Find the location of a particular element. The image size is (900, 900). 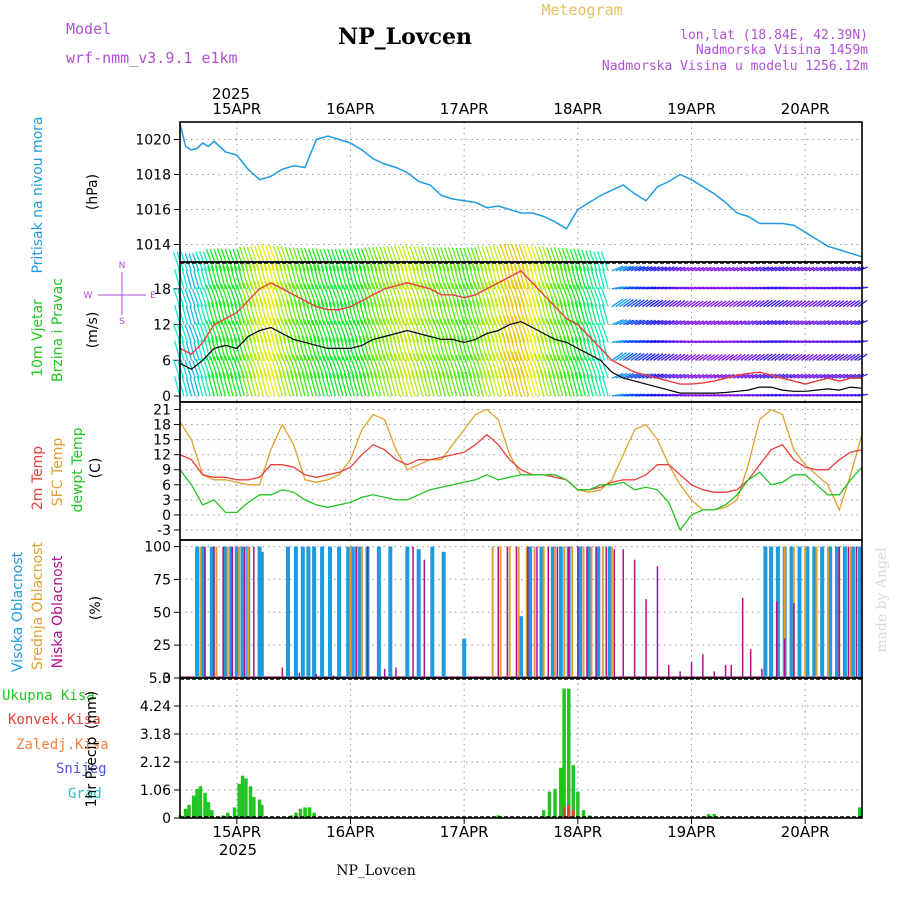

panel-wind: 0 6 12 18 is located at coordinates (510, 324).